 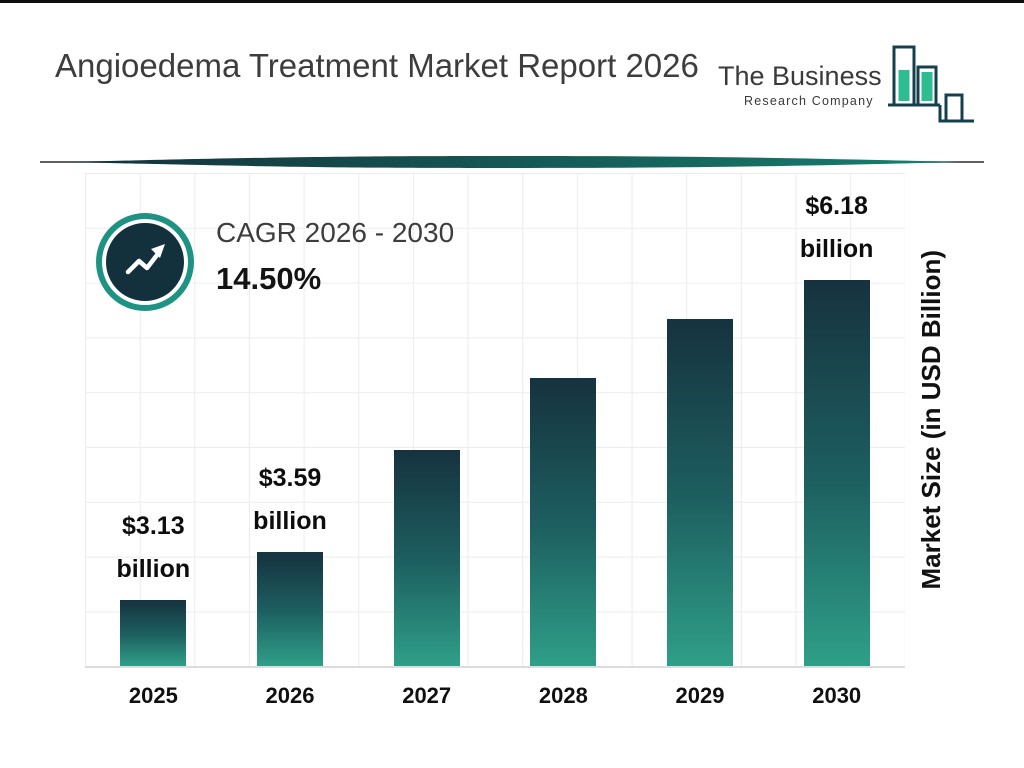 I want to click on bar-2030, so click(x=836, y=473).